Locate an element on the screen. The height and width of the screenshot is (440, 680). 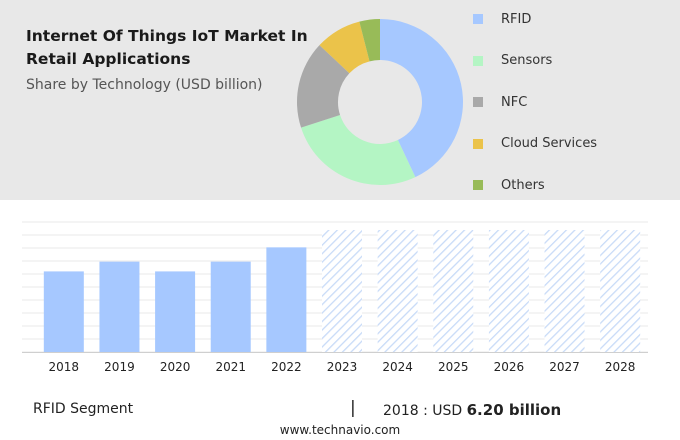
donut-slice-cloud-services is located at coordinates (344, 47).